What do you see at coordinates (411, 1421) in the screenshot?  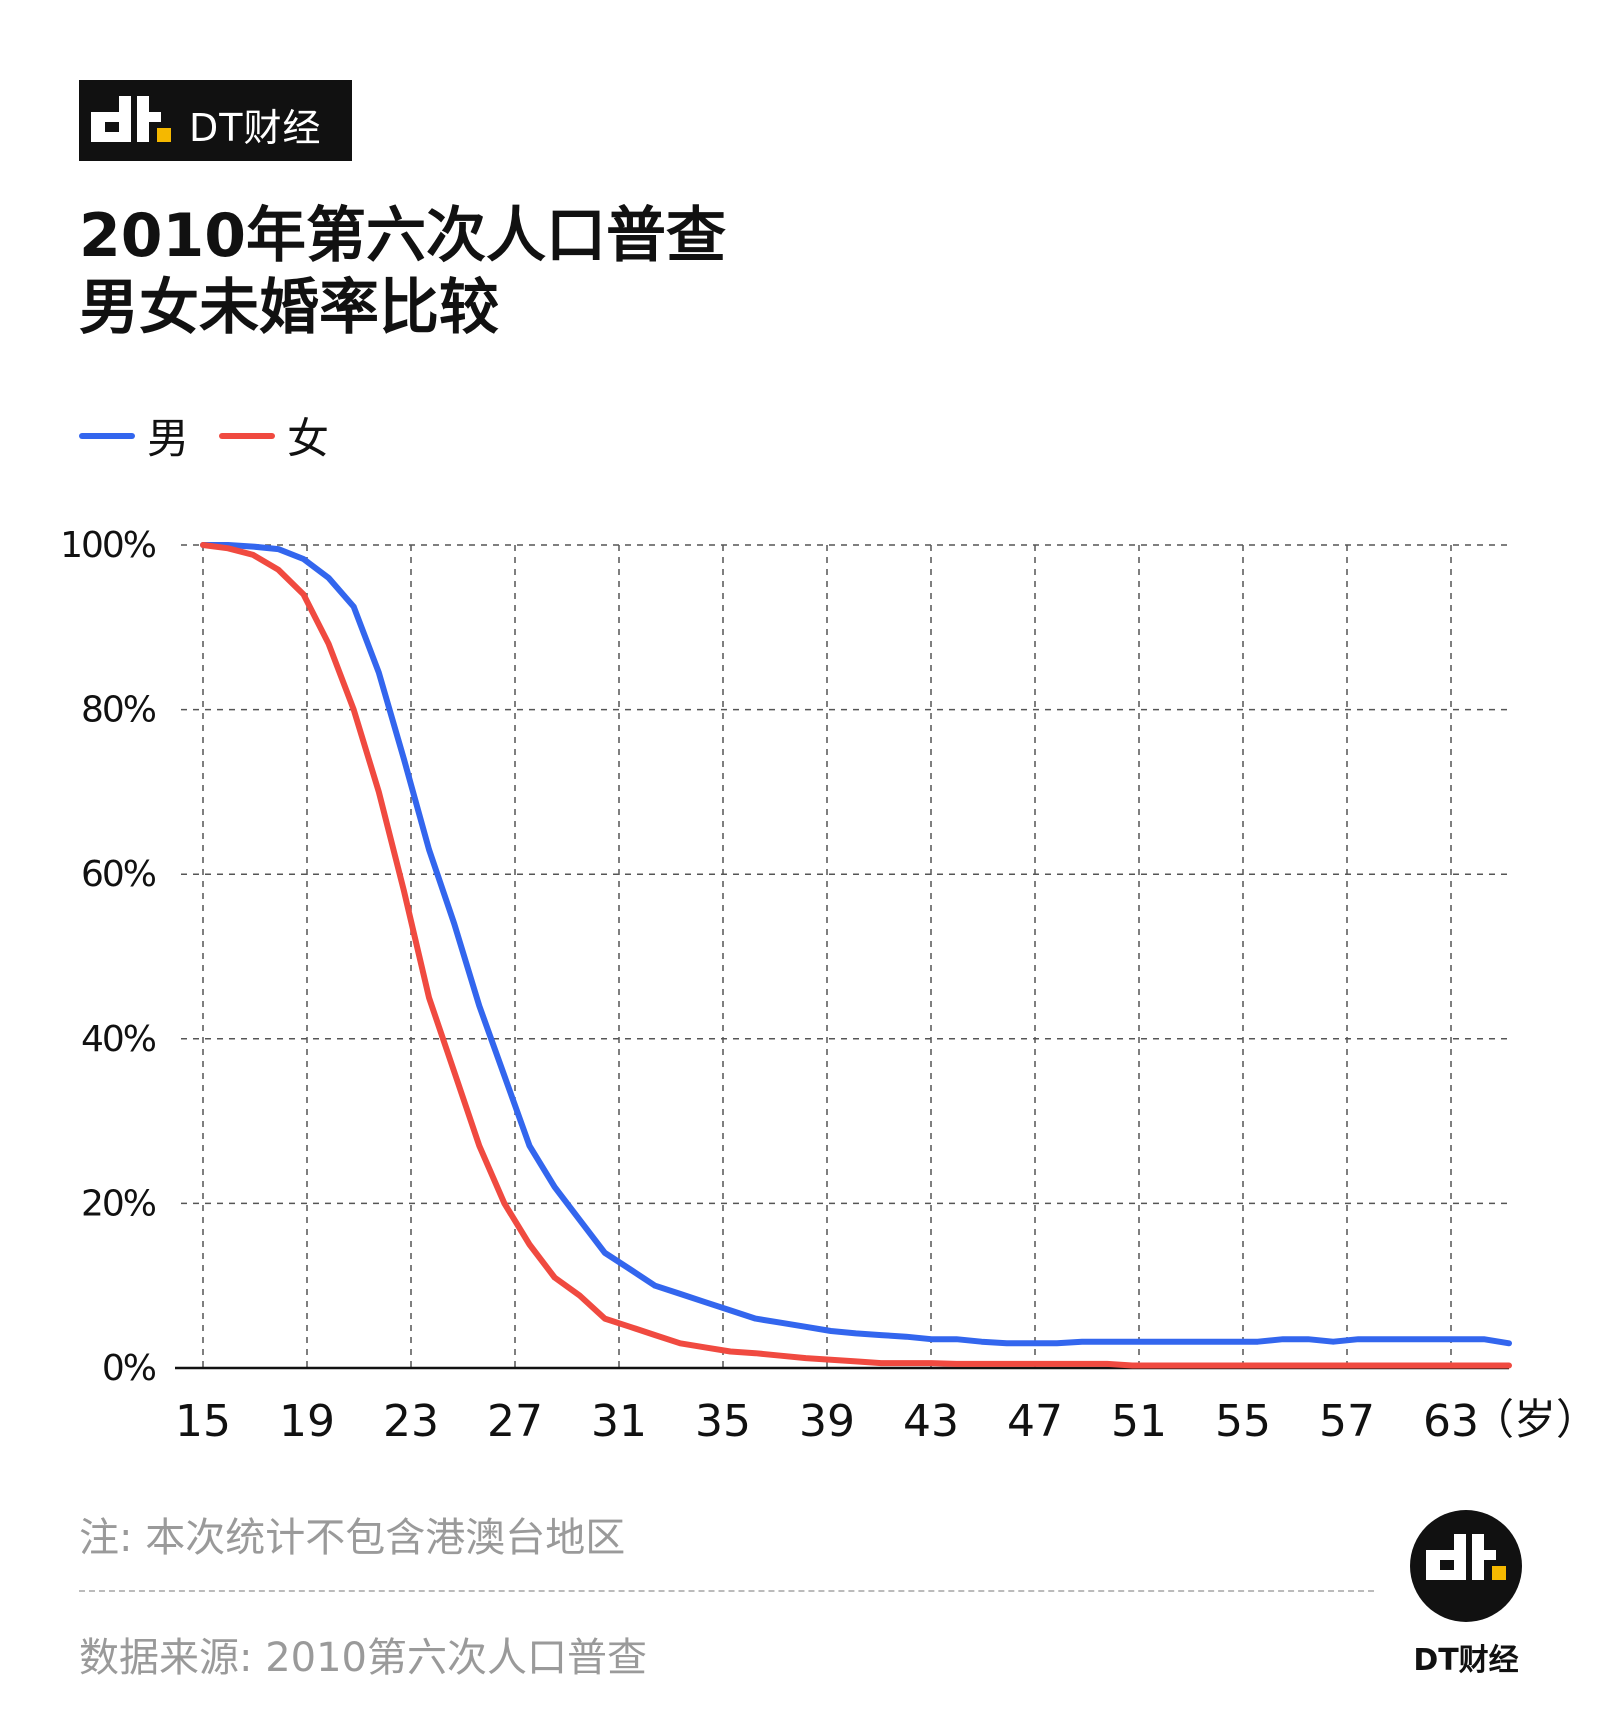 I see `x-tick-label: 23` at bounding box center [411, 1421].